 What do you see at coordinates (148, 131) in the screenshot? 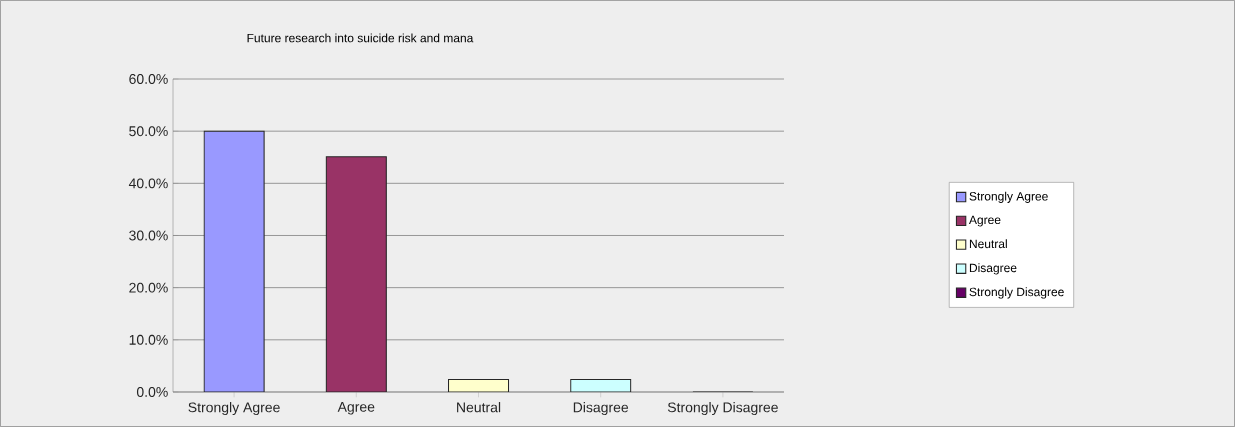
I see `y-tick-label: 50.0%` at bounding box center [148, 131].